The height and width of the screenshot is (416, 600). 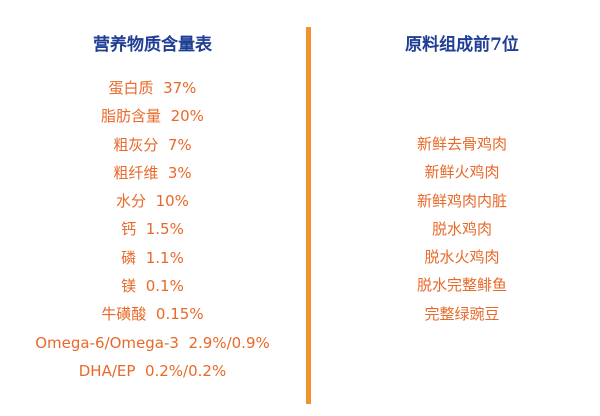 What do you see at coordinates (461, 228) in the screenshot?
I see `list-item: 脱水鸡肉` at bounding box center [461, 228].